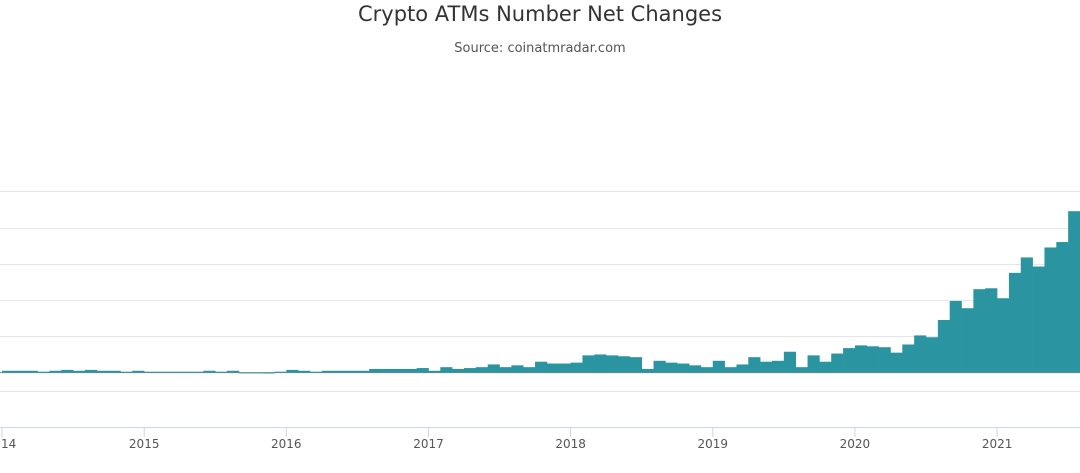  Describe the element at coordinates (8, 444) in the screenshot. I see `x-tick-label-2014: 14` at that location.